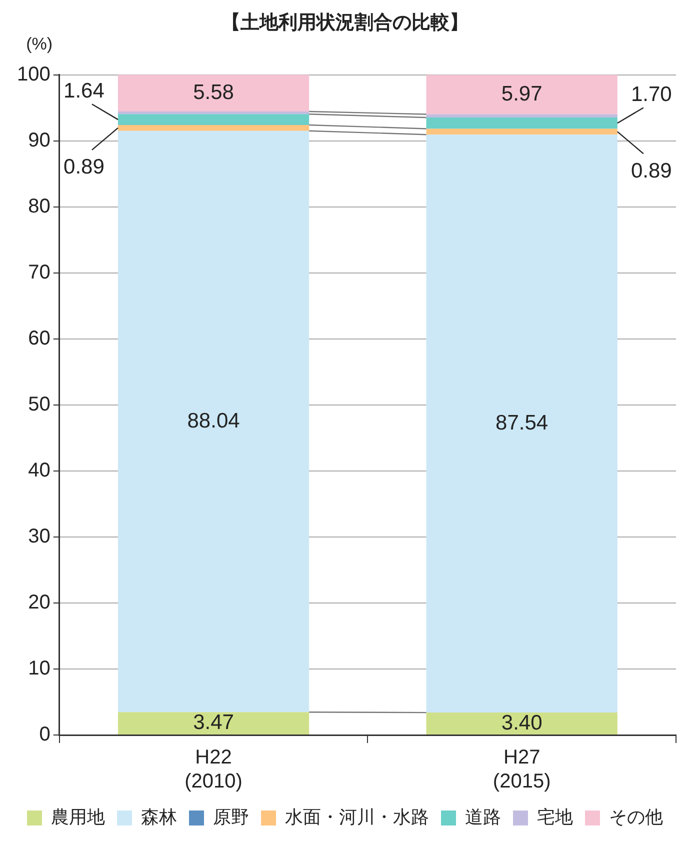 This screenshot has height=845, width=696. What do you see at coordinates (231, 816) in the screenshot?
I see `legend-label: 原野` at bounding box center [231, 816].